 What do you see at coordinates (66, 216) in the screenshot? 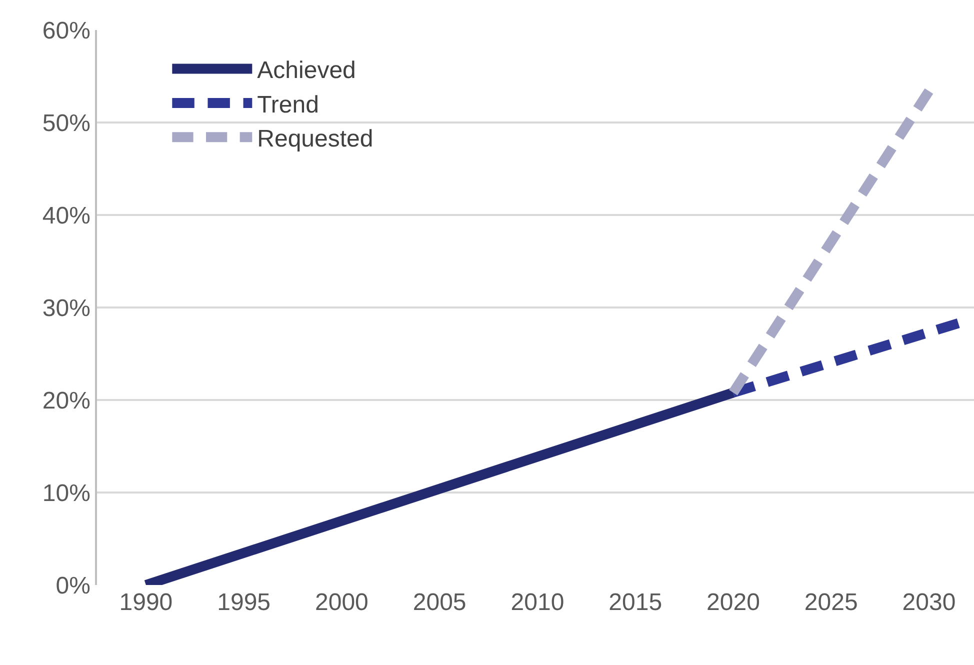
I see `y-tick-label: 40%` at bounding box center [66, 216].